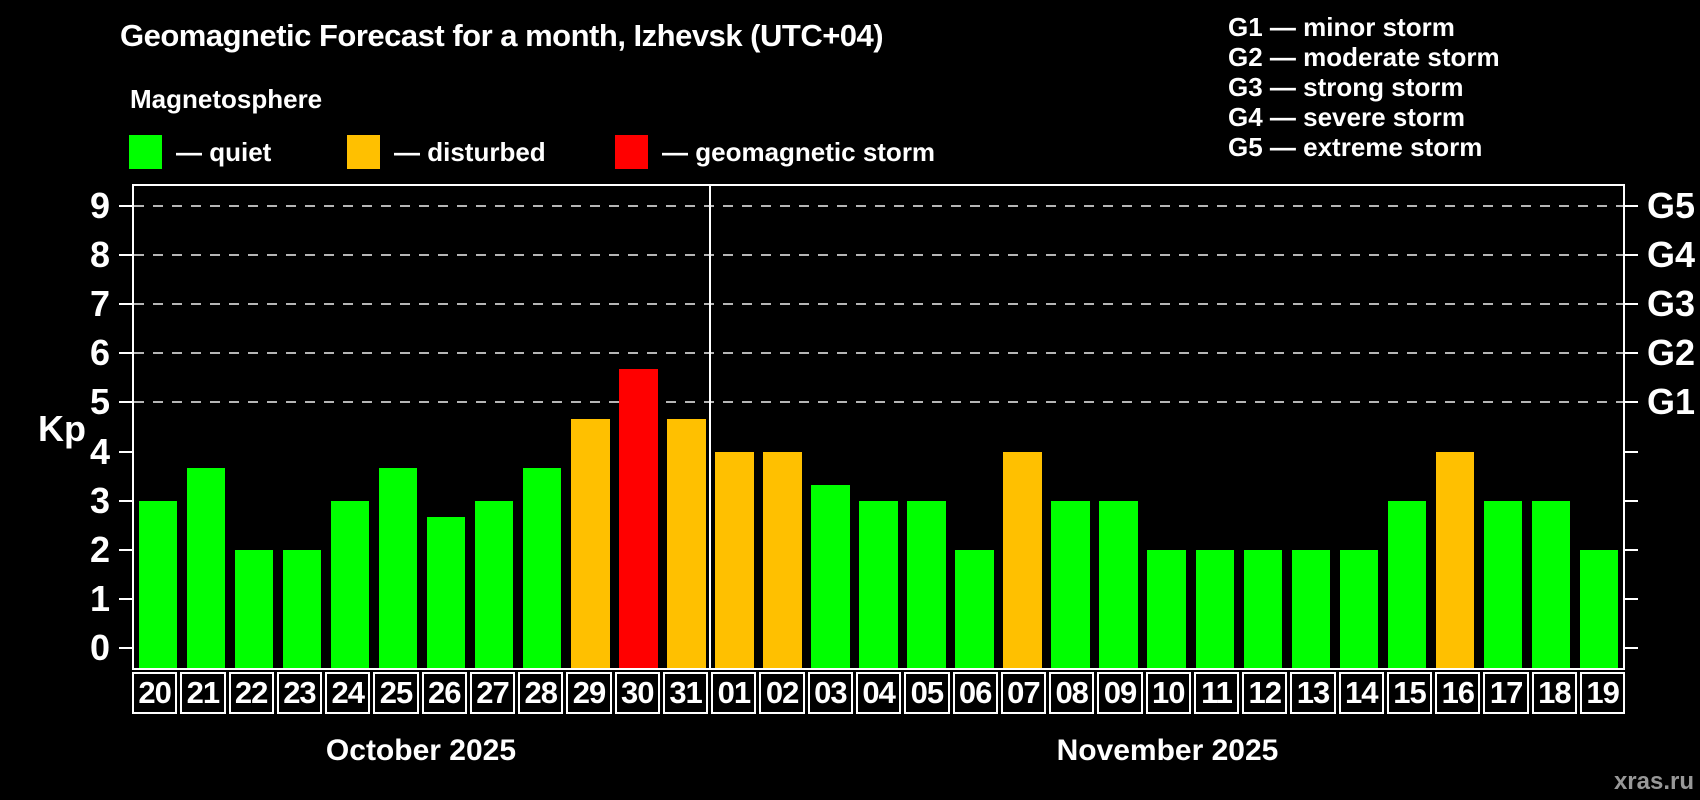  I want to click on left-tick-kp2, so click(125, 549).